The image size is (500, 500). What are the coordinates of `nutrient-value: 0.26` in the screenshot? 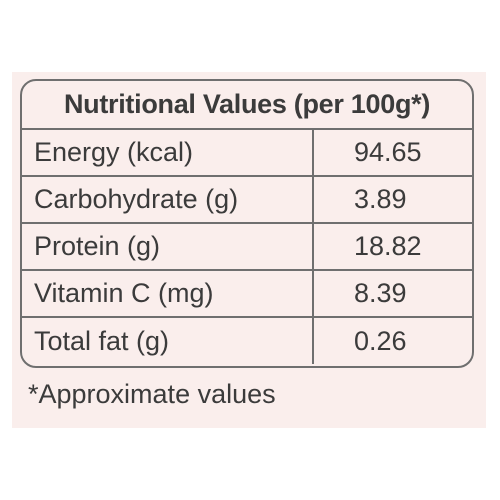 It's located at (380, 340).